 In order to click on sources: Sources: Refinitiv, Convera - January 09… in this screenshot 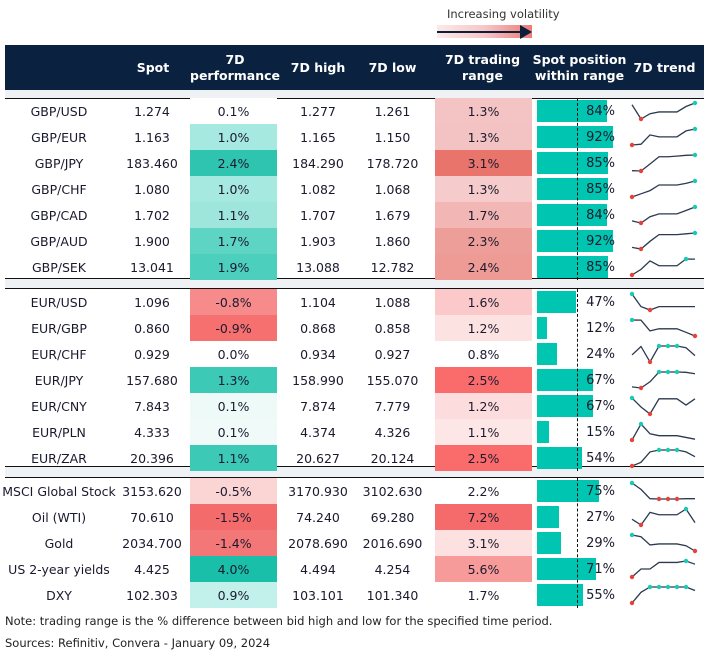, I will do `click(138, 643)`.